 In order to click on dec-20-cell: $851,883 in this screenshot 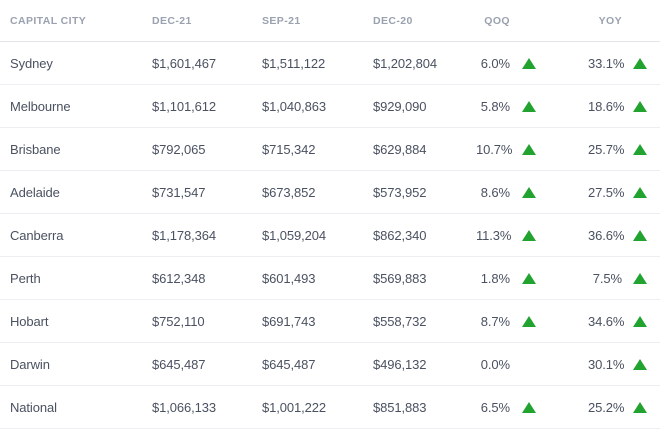, I will do `click(400, 407)`.